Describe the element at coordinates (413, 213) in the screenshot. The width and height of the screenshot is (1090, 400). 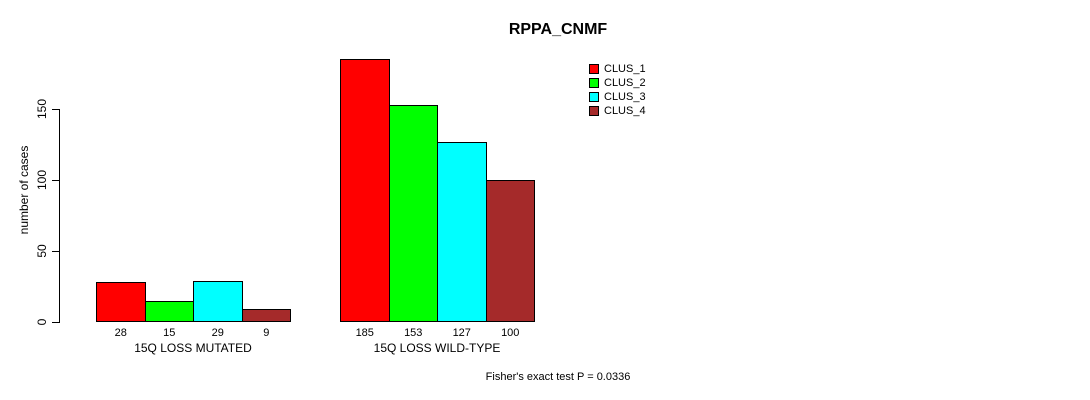
I see `bar-clus_2-group2` at that location.